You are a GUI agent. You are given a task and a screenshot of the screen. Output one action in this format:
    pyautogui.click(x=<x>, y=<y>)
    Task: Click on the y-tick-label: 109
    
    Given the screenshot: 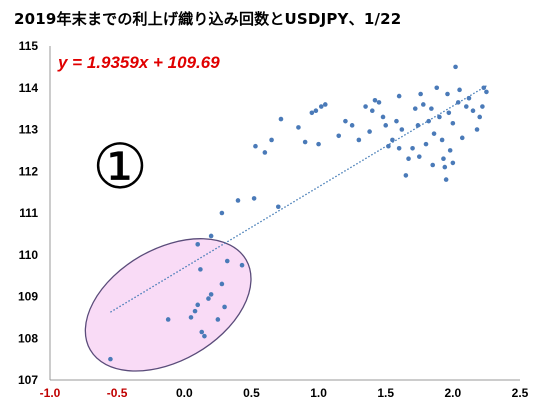 What is the action you would take?
    pyautogui.click(x=28, y=297)
    